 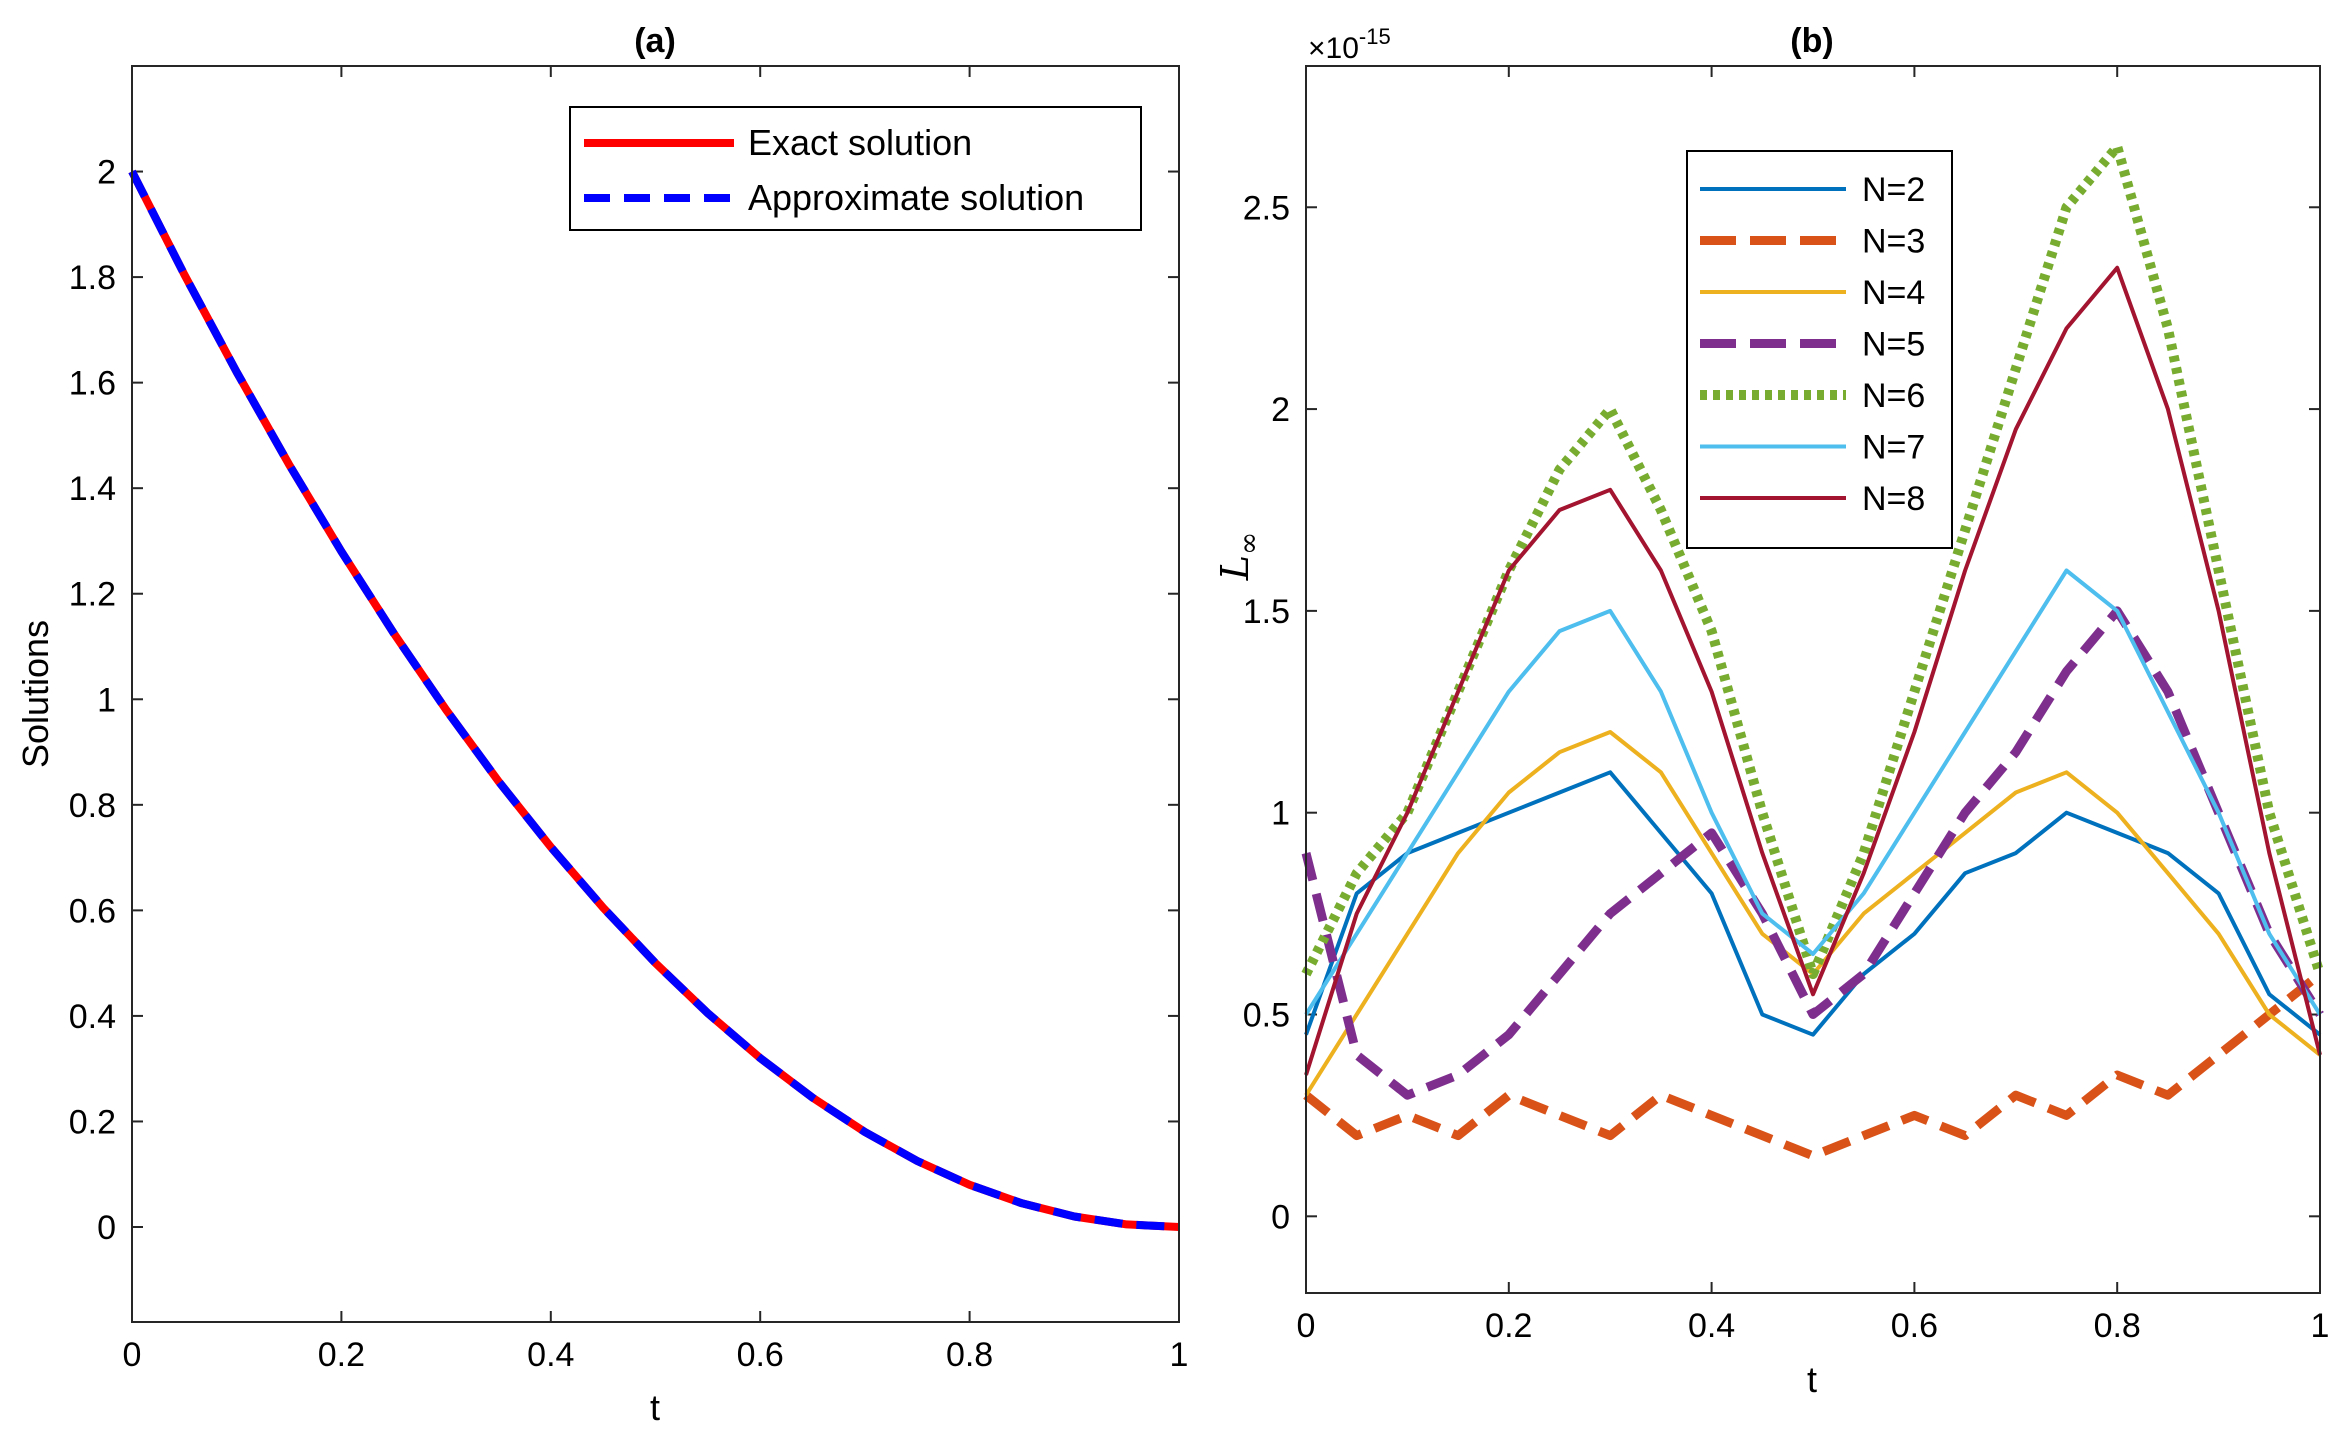 What do you see at coordinates (1280, 410) in the screenshot?
I see `panel-b-ytick-label: 2` at bounding box center [1280, 410].